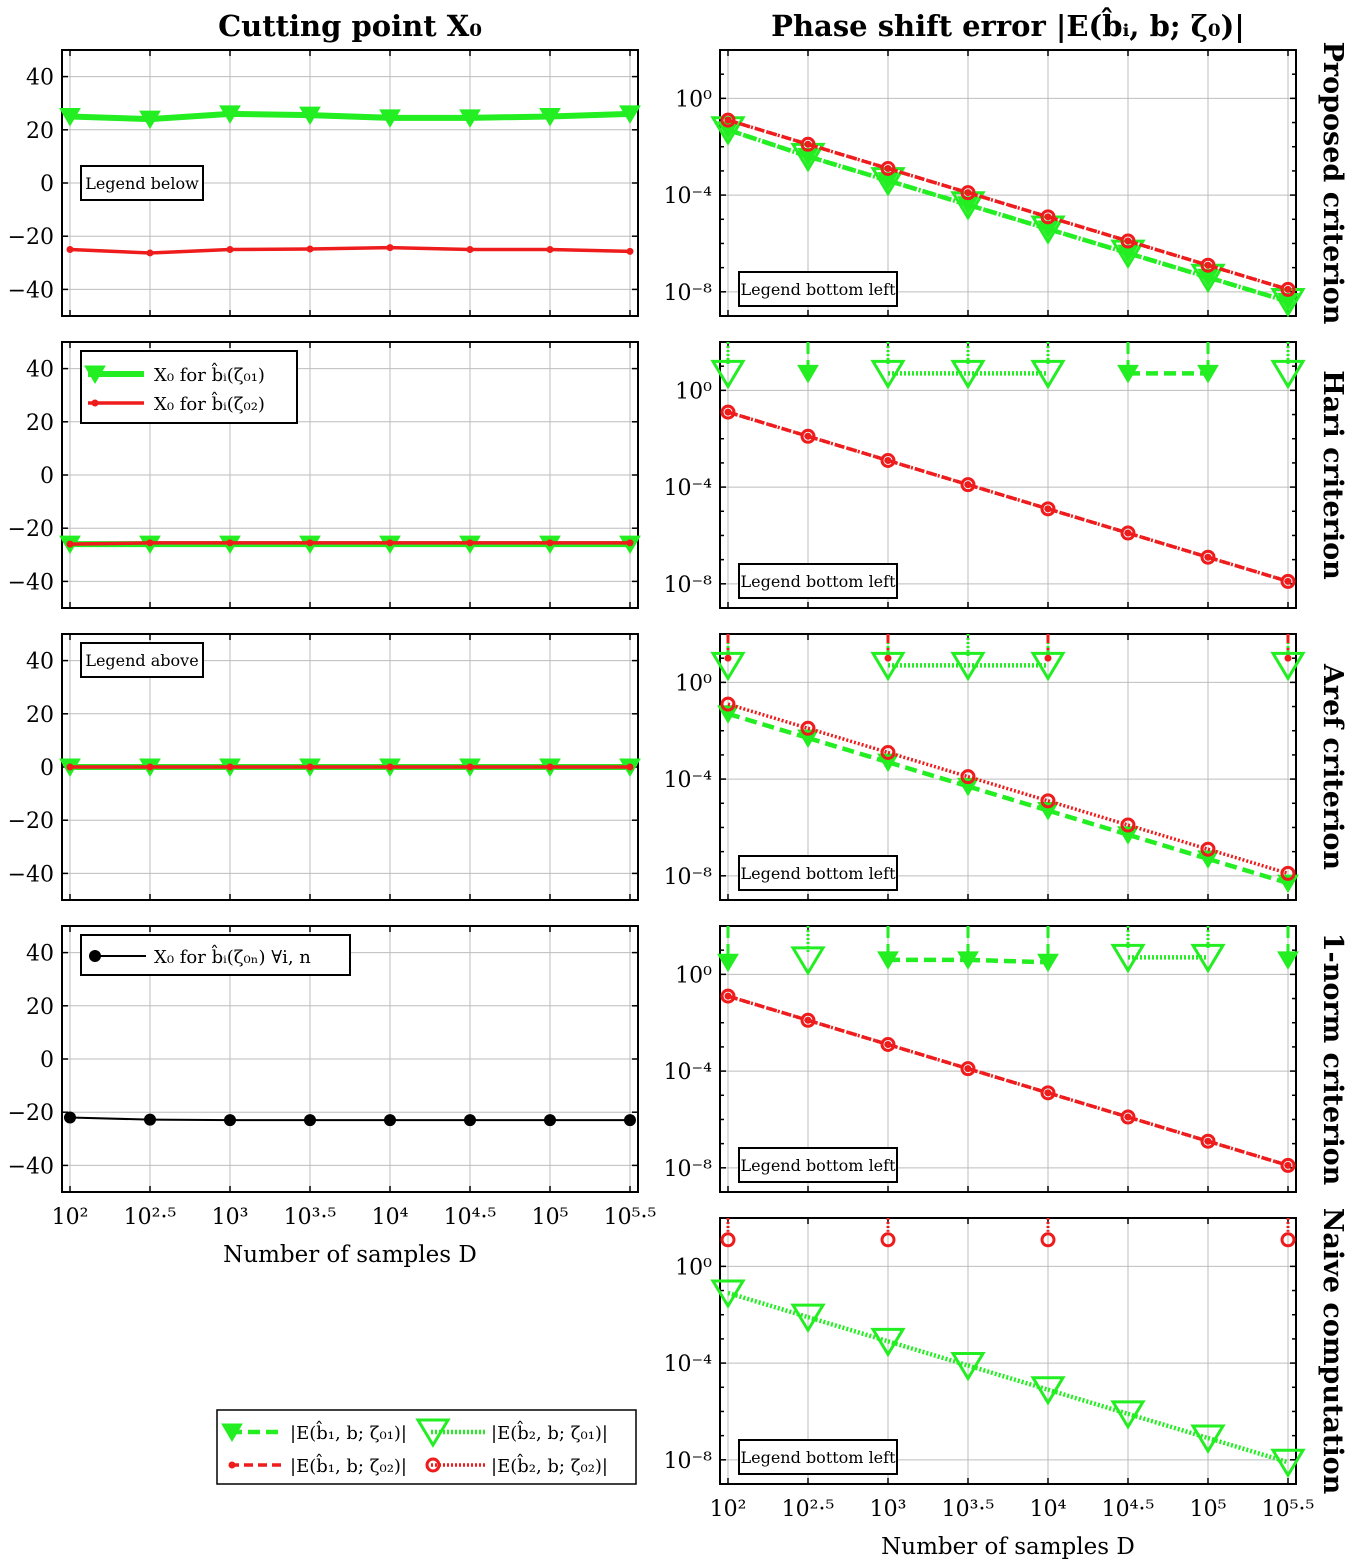 Image resolution: width=1367 pixels, height=1560 pixels. What do you see at coordinates (31, 1113) in the screenshot?
I see `y-tick-label: −20` at bounding box center [31, 1113].